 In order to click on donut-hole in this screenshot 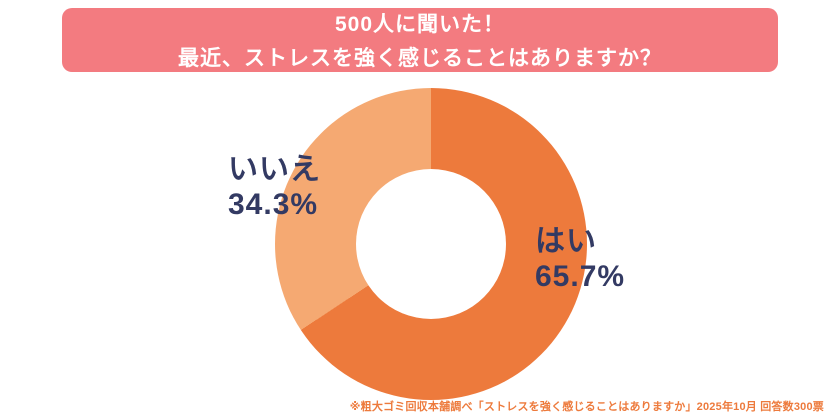, I will do `click(431, 244)`.